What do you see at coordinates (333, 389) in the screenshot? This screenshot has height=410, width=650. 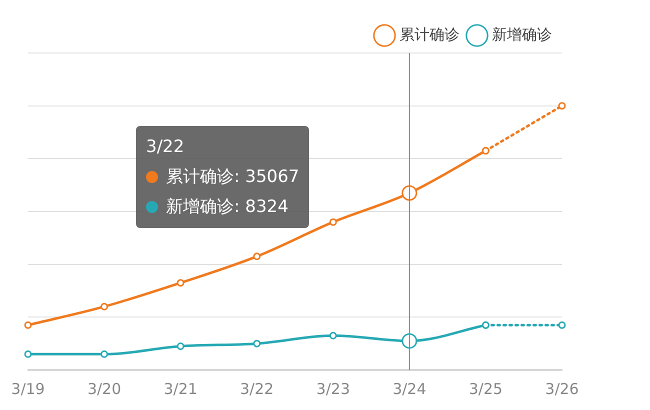 I see `x-tick-label: 3/23` at bounding box center [333, 389].